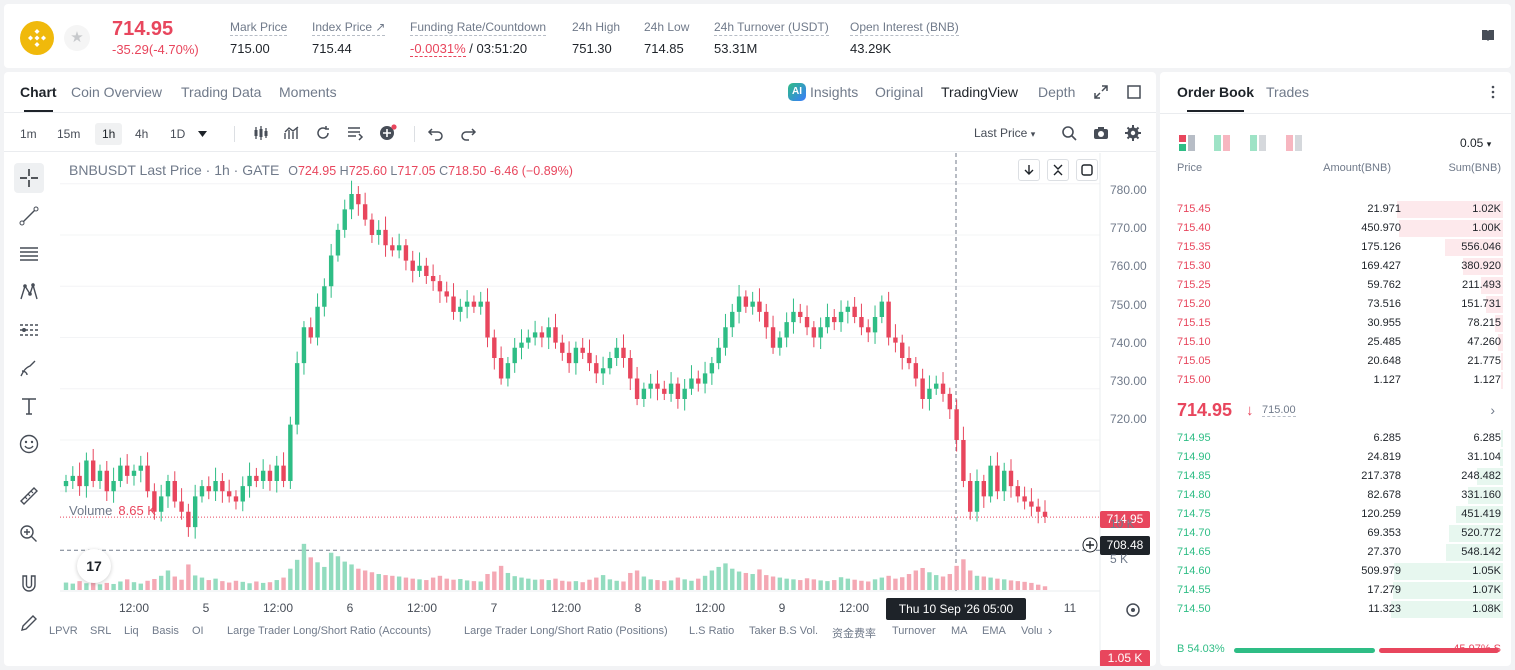 This screenshot has height=670, width=1515. What do you see at coordinates (1335, 476) in the screenshot?
I see `bid-row: 714.85 217.378 248.482` at bounding box center [1335, 476].